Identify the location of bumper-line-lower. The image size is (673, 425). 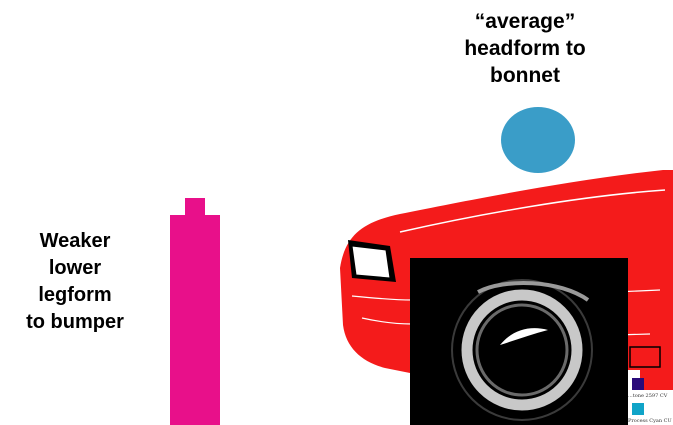
(387, 321).